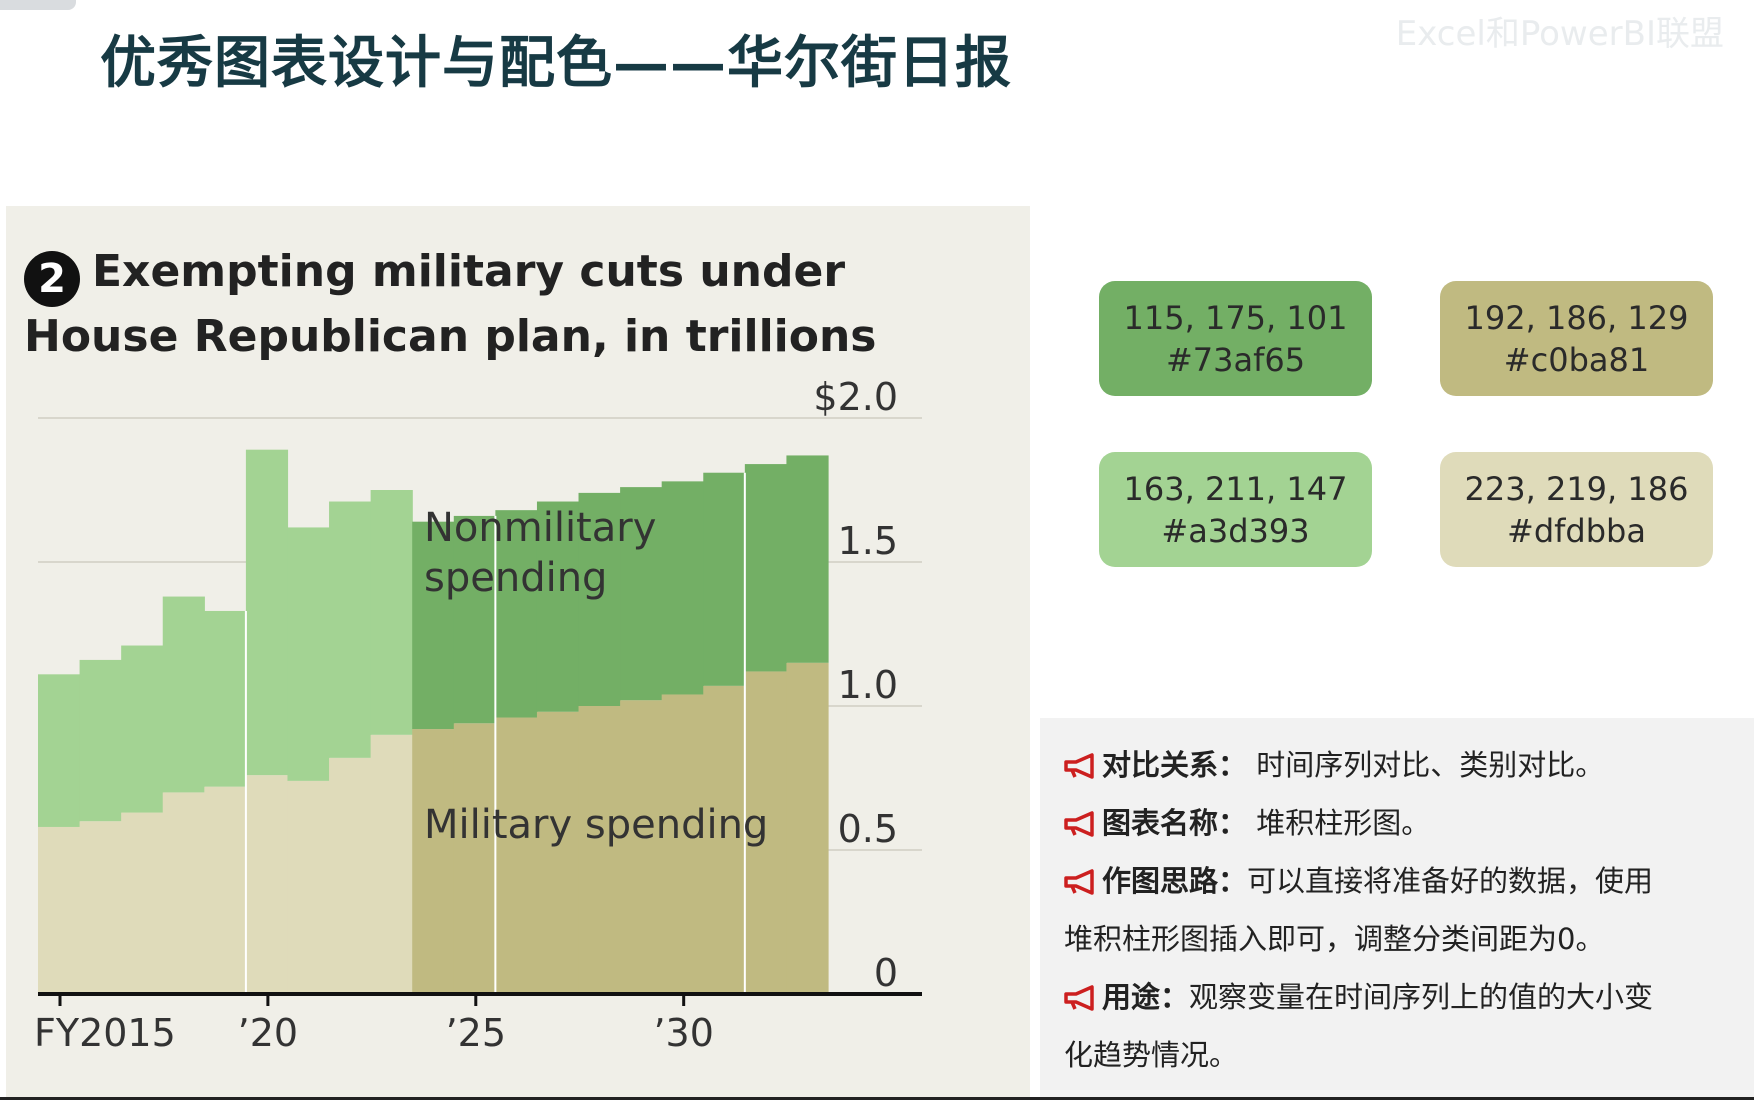  What do you see at coordinates (515, 578) in the screenshot?
I see `annotation-nonmilitary-spending: spending` at bounding box center [515, 578].